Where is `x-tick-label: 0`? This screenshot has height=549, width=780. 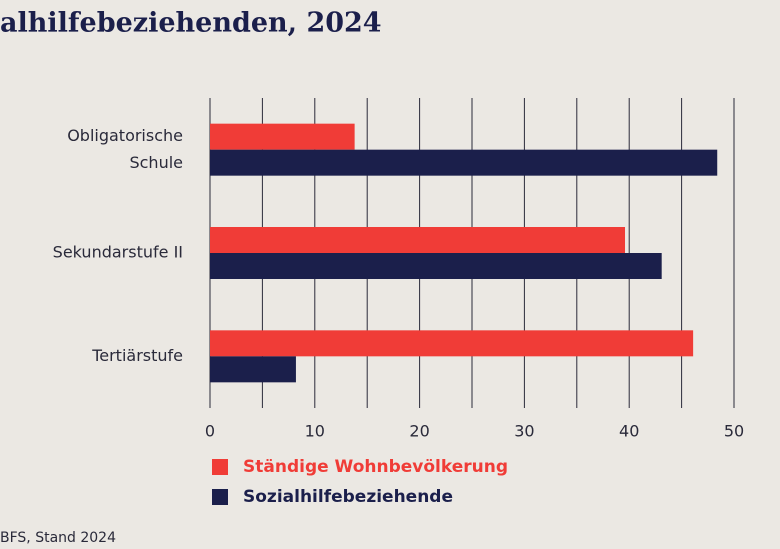 x-tick-label: 0 is located at coordinates (210, 431).